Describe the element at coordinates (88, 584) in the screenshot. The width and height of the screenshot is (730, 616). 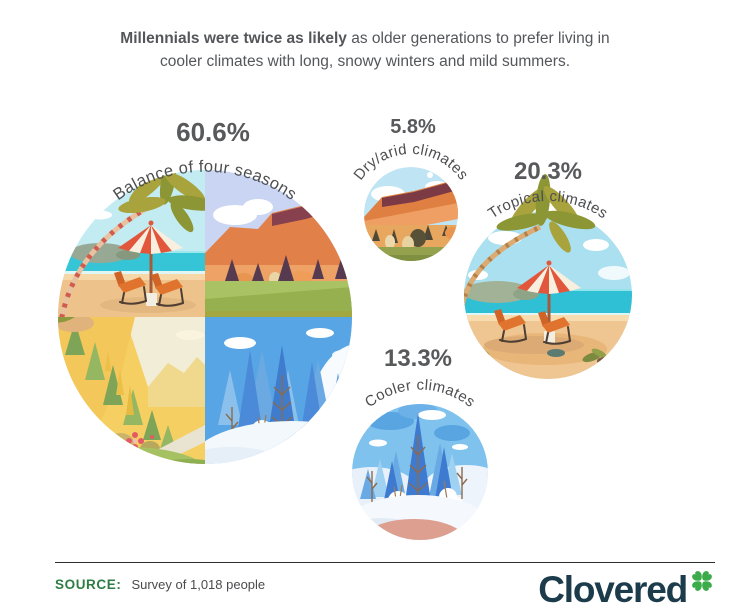
I see `source-label: SOURCE:` at that location.